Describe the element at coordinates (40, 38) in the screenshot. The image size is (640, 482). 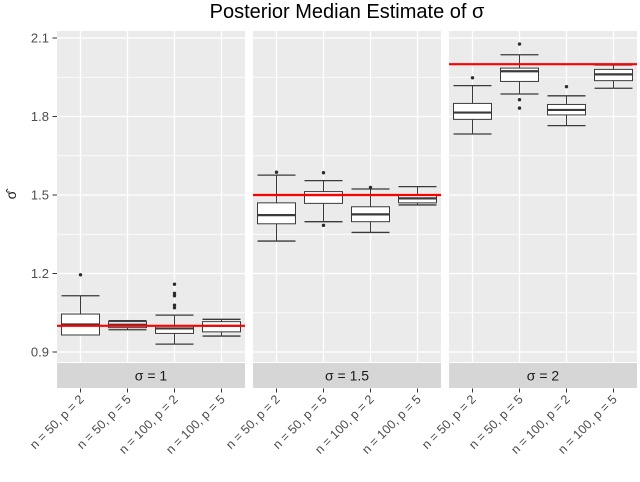
I see `y-tick-label: 2.1` at that location.